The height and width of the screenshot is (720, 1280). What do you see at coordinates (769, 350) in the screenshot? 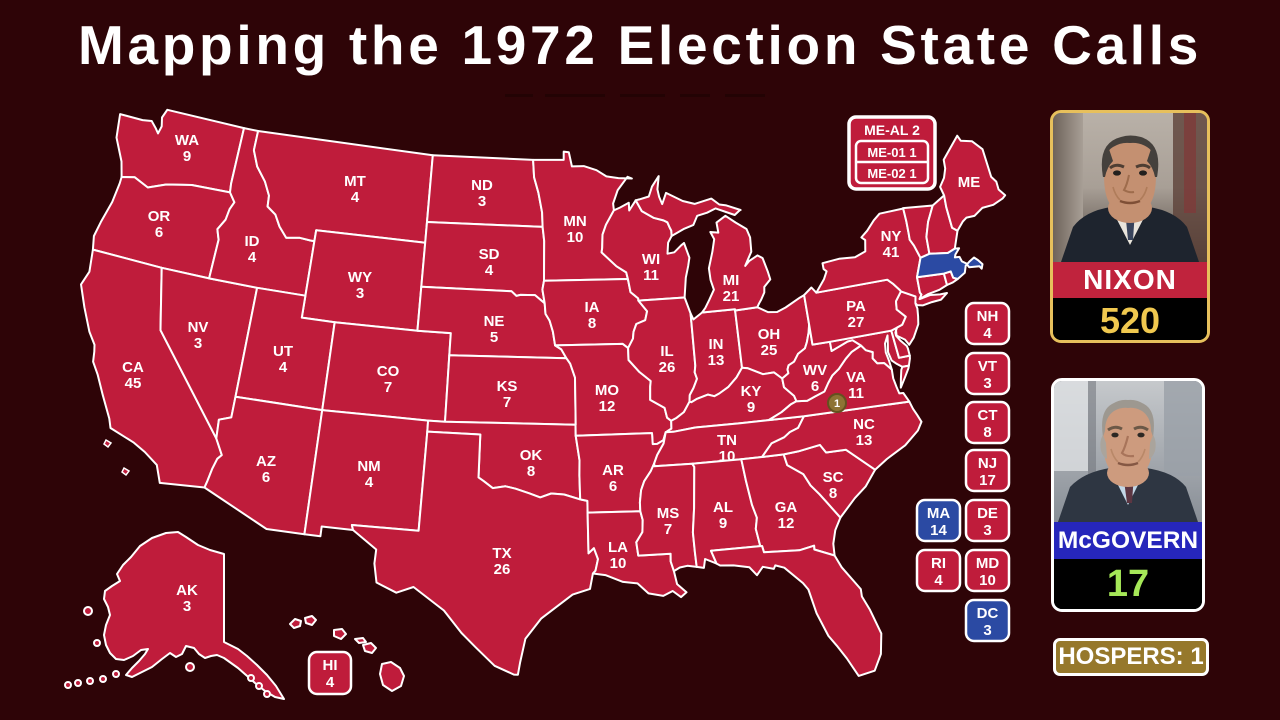
I see `svg-text: 25` at bounding box center [769, 350].